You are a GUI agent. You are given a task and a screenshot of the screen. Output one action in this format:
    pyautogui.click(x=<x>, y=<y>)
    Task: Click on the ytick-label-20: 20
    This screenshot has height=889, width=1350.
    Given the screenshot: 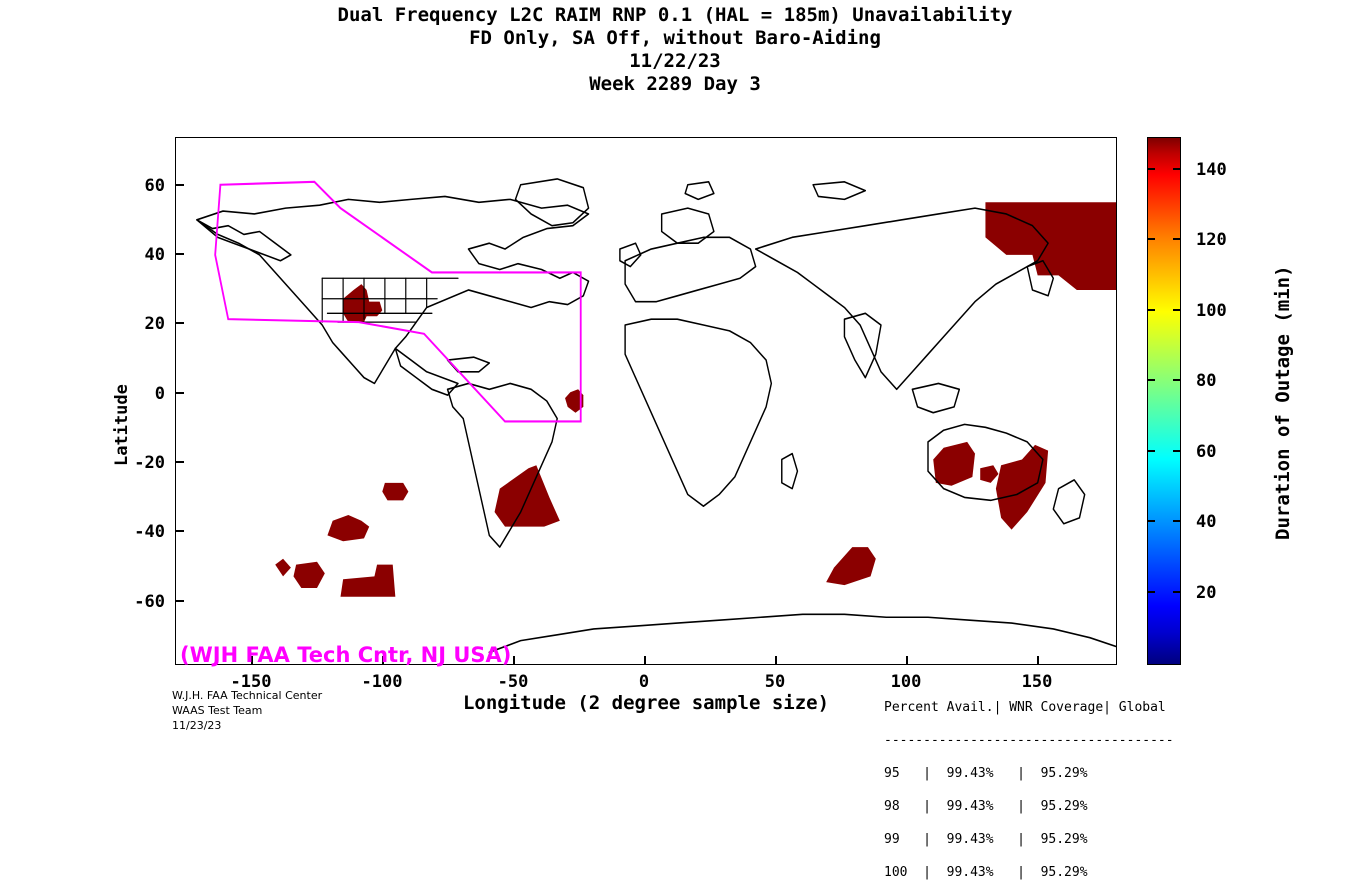 What is the action you would take?
    pyautogui.click(x=154, y=324)
    